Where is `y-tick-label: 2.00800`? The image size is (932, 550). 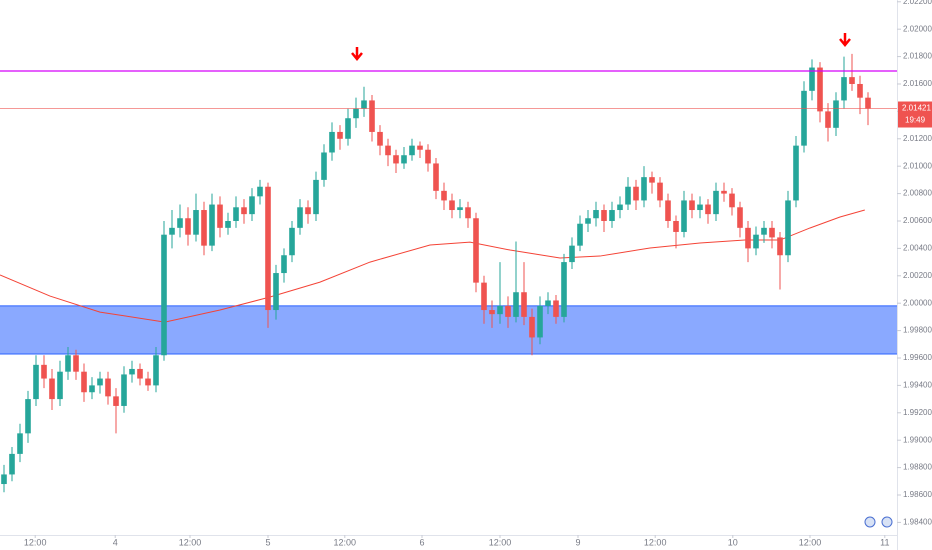
y-tick-label: 2.00800 is located at coordinates (917, 193).